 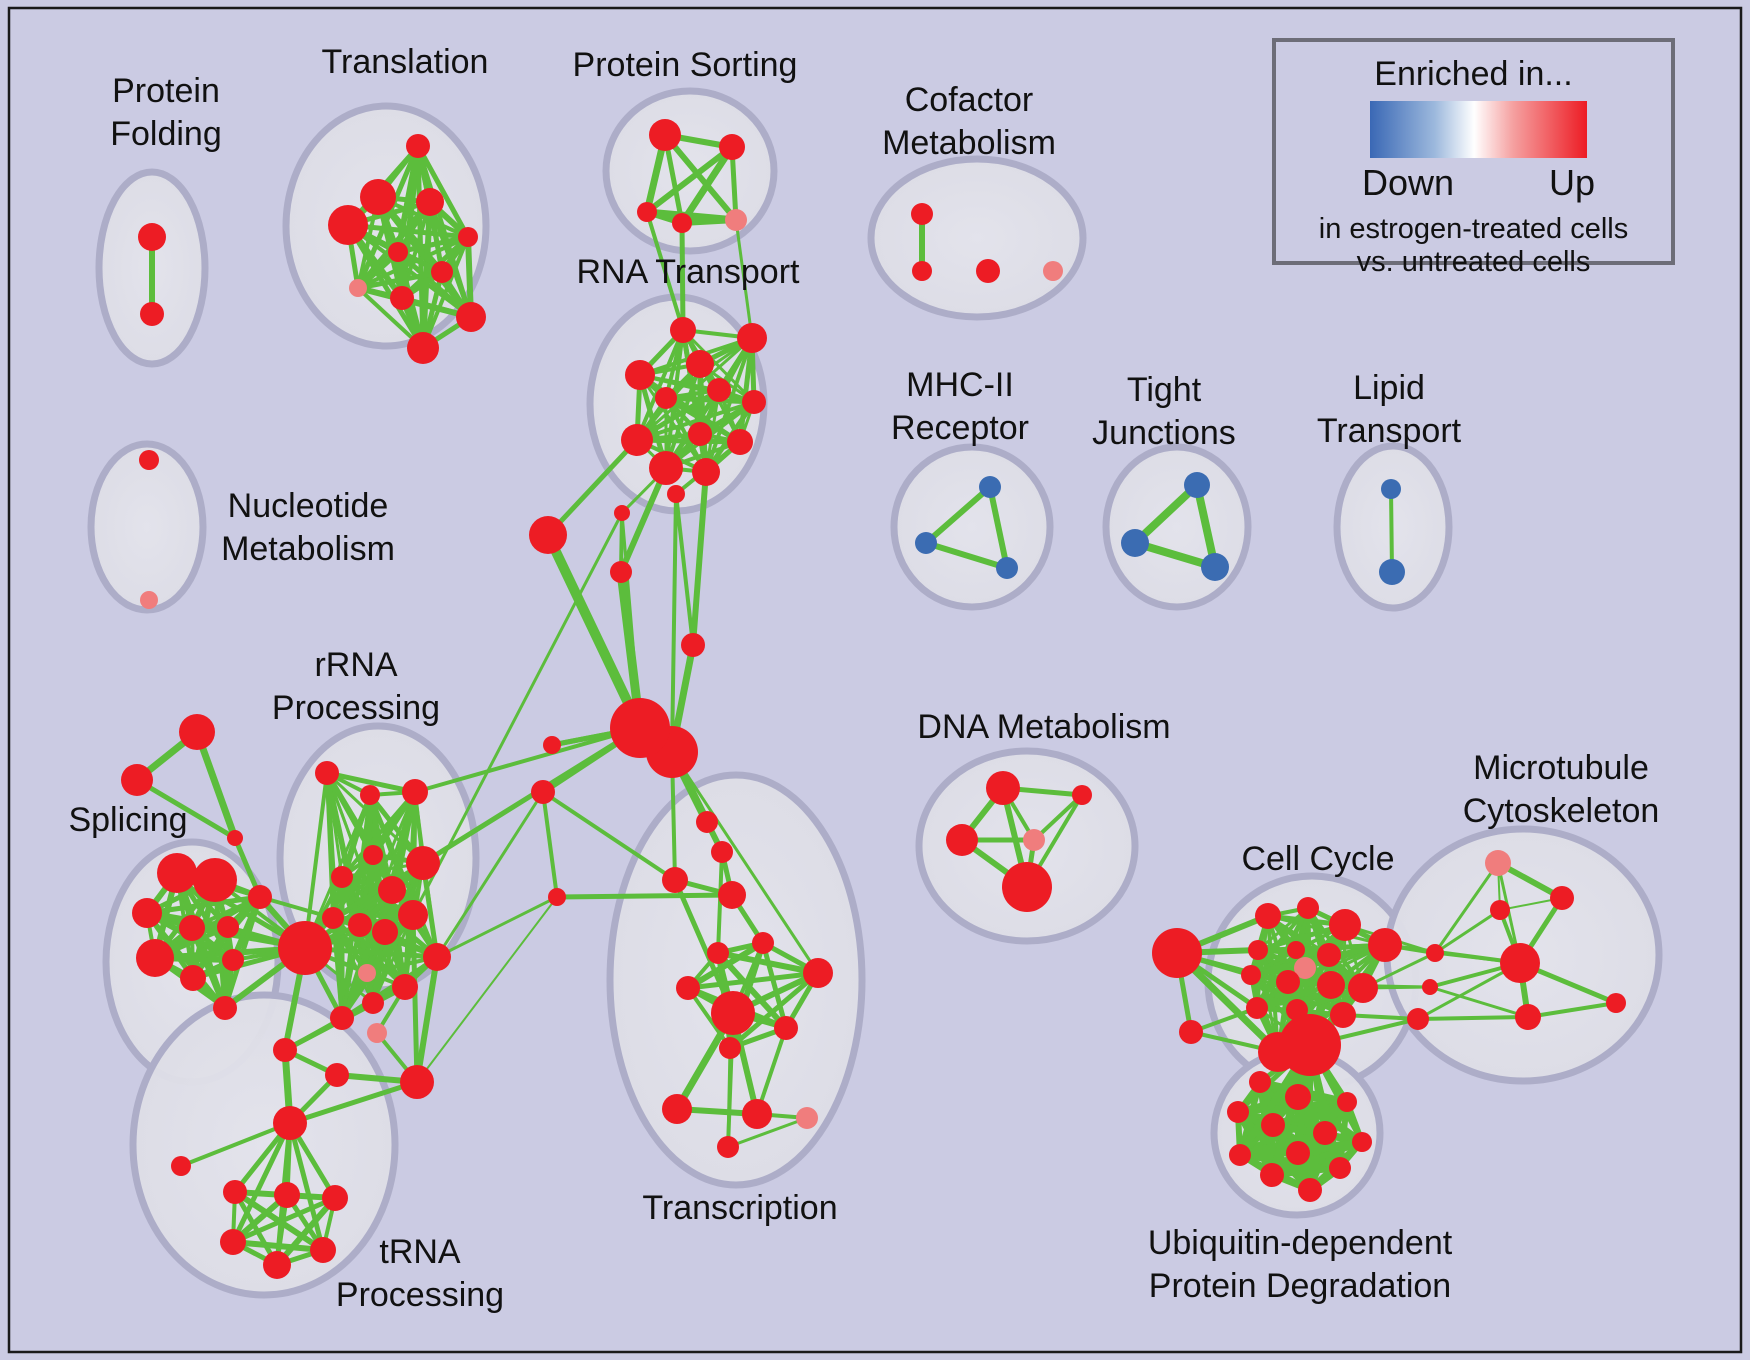 I want to click on node-tx4, so click(x=688, y=988).